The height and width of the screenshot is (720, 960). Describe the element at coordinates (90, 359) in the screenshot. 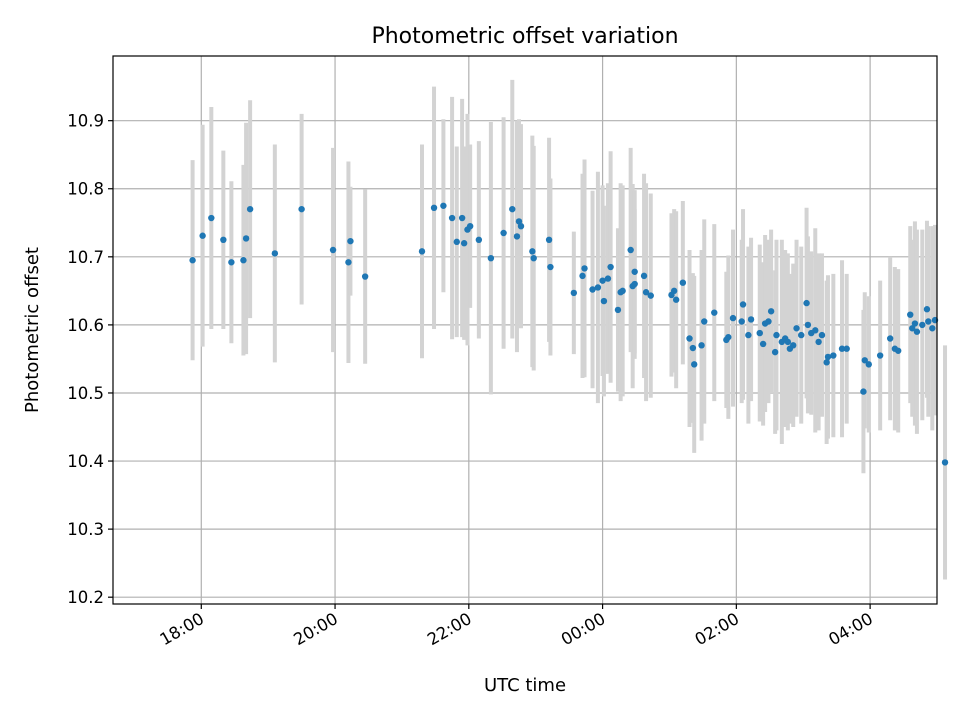

I see `y-axis: 10.2 10.3 10.4 10.5 10.6 10.7 10.8 10.9` at that location.